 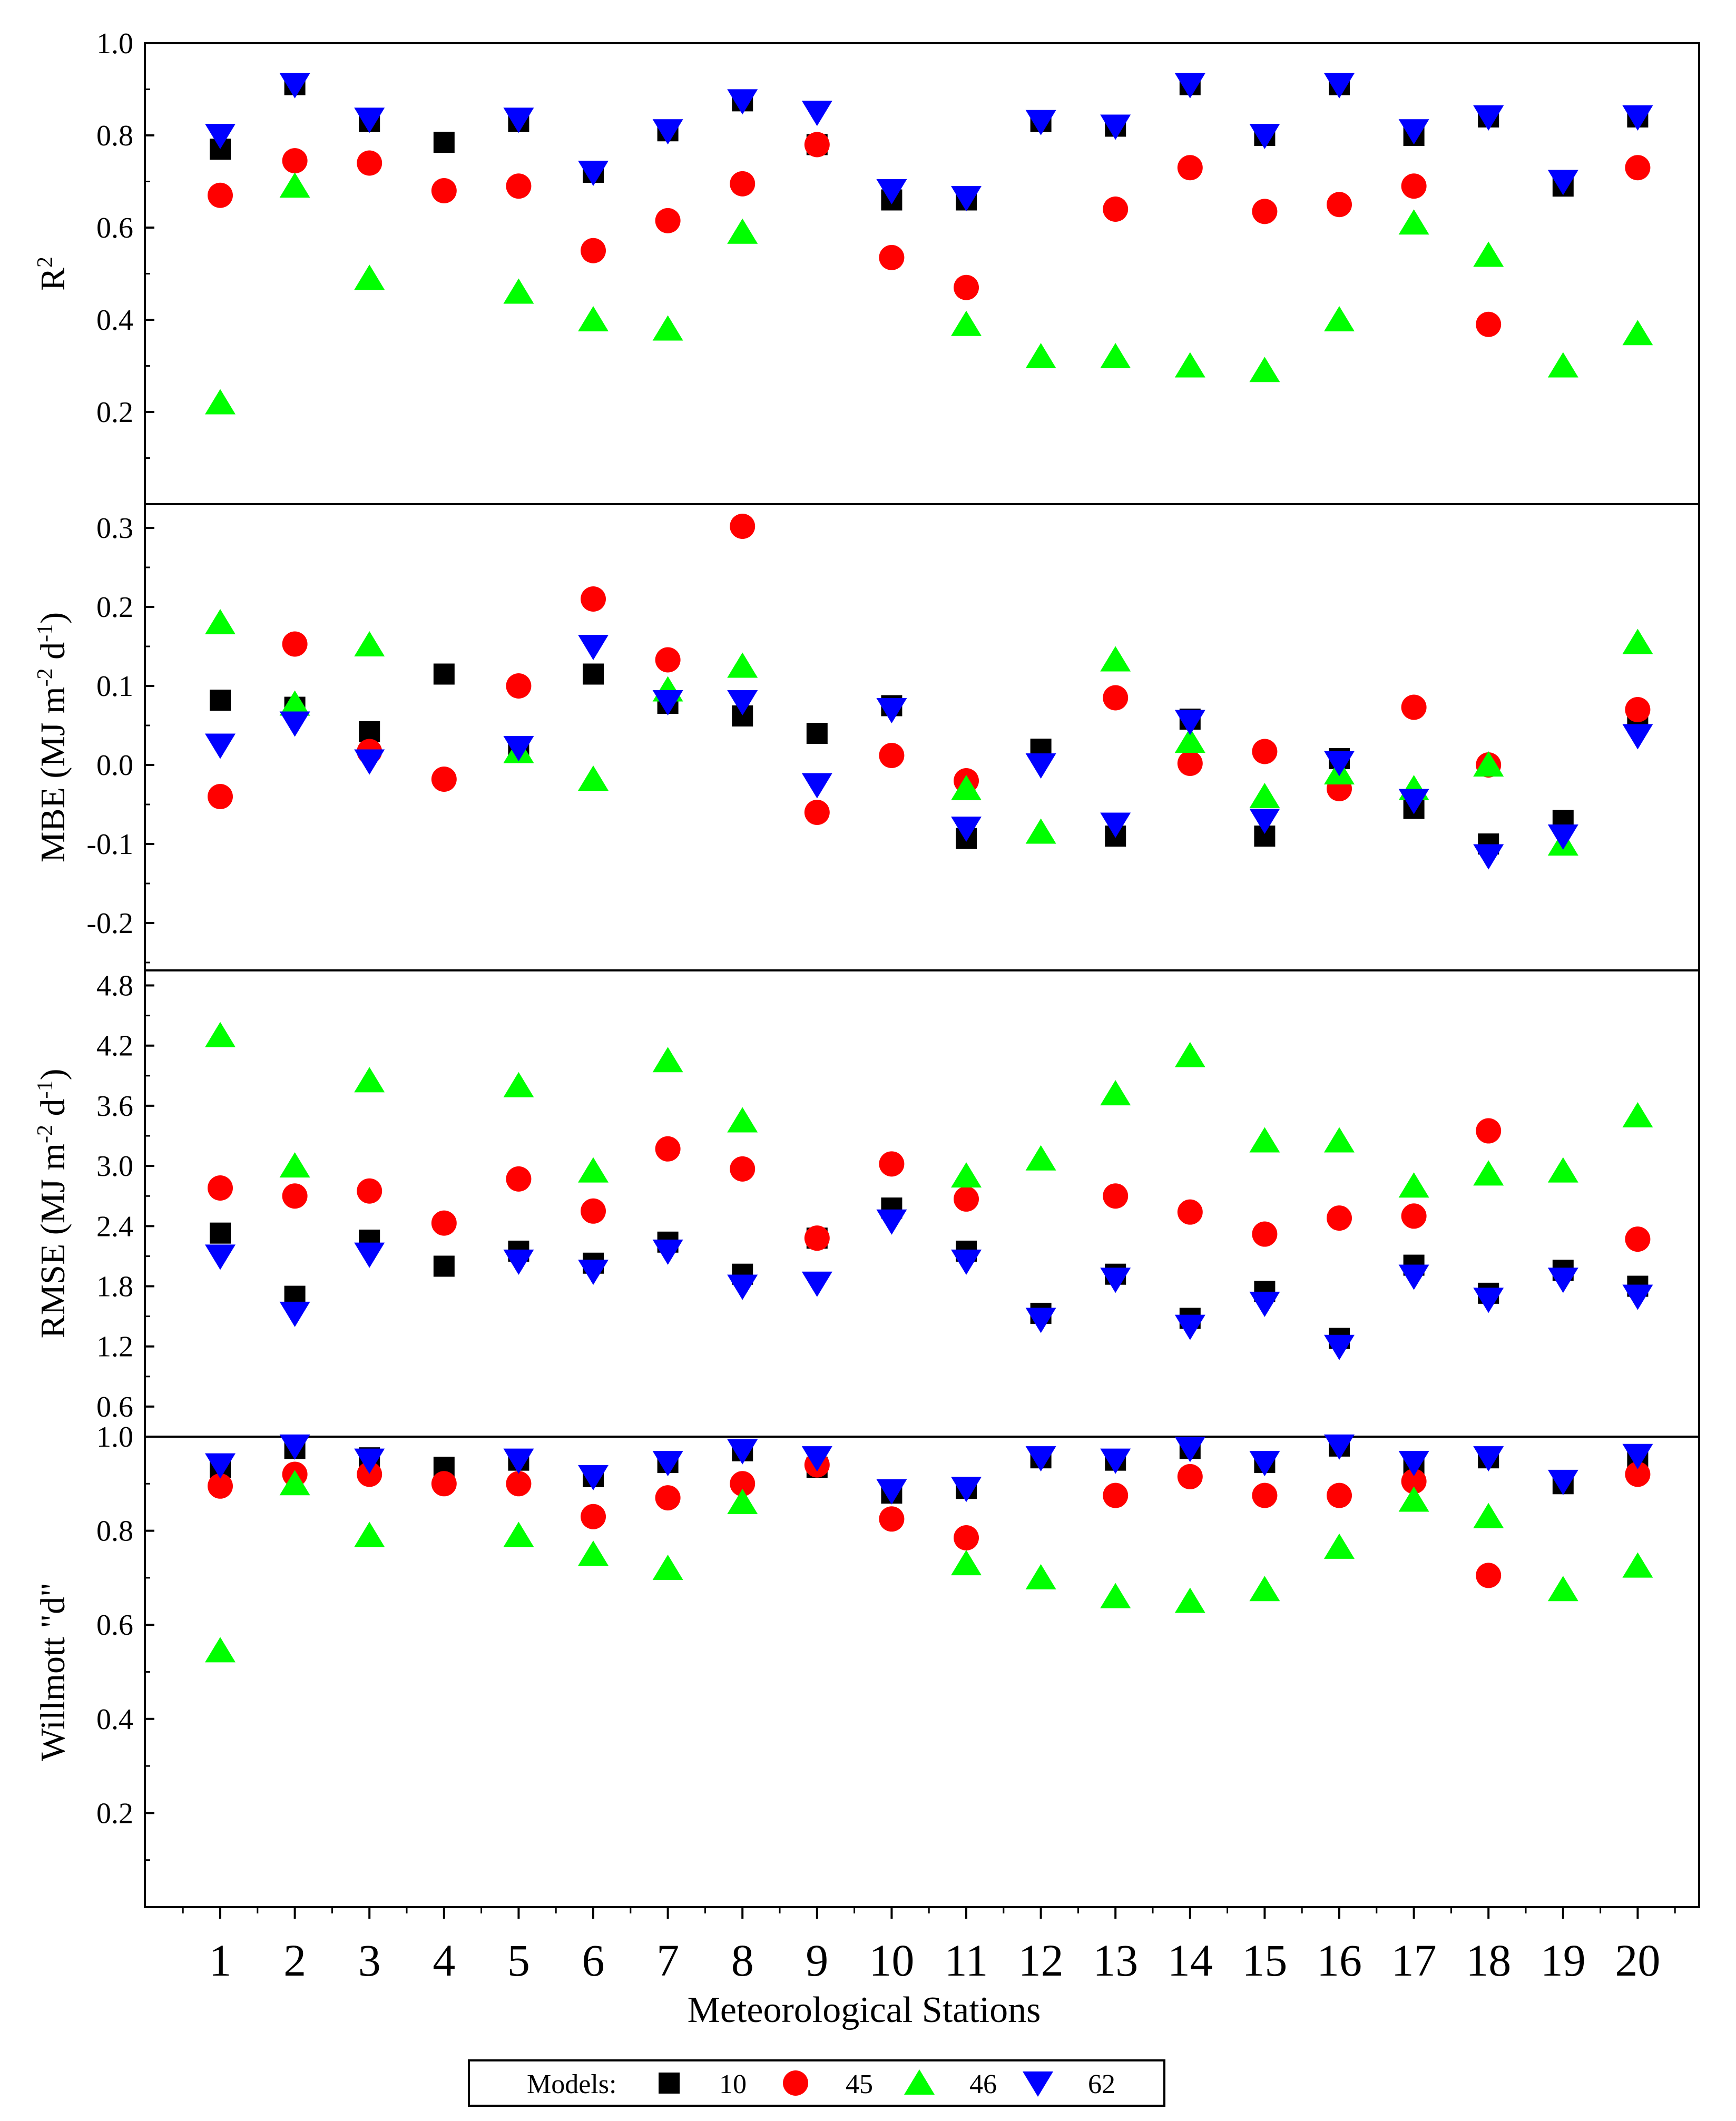 I want to click on legend-entry-46: 46, so click(x=950, y=2084).